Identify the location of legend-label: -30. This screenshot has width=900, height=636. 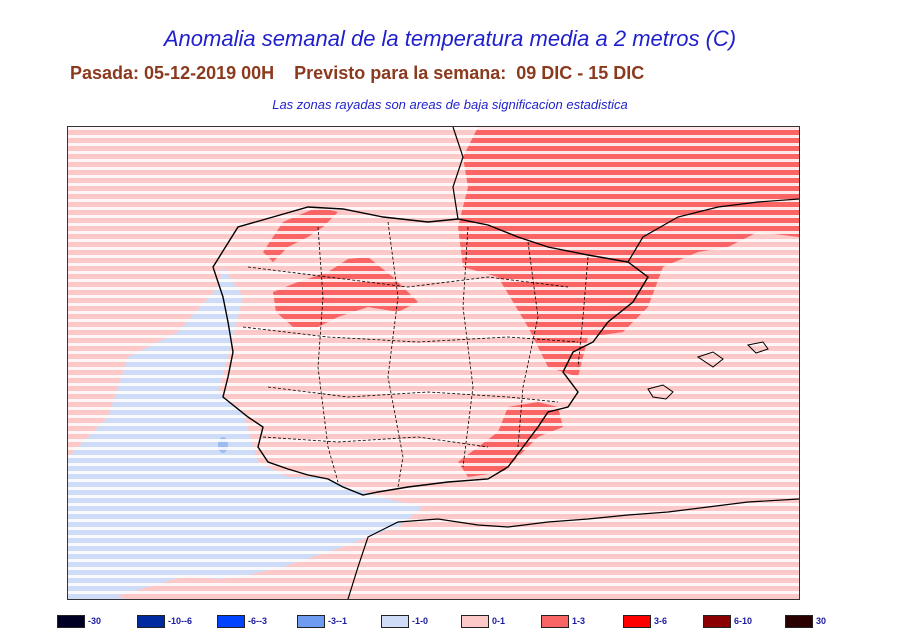
(95, 621).